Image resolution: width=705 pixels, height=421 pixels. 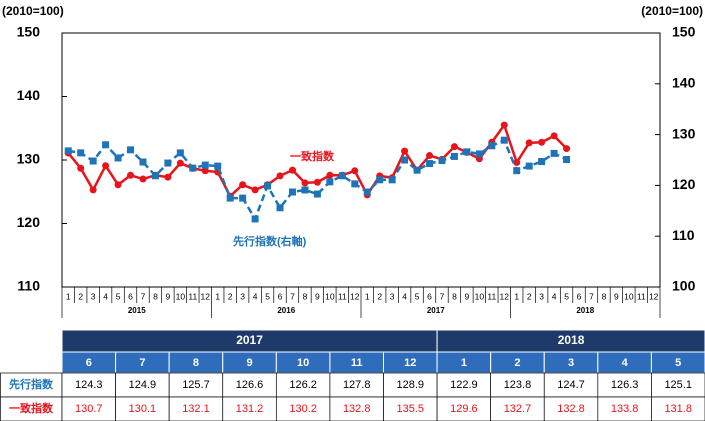 What do you see at coordinates (303, 409) in the screenshot?
I see `table-value: 130.2` at bounding box center [303, 409].